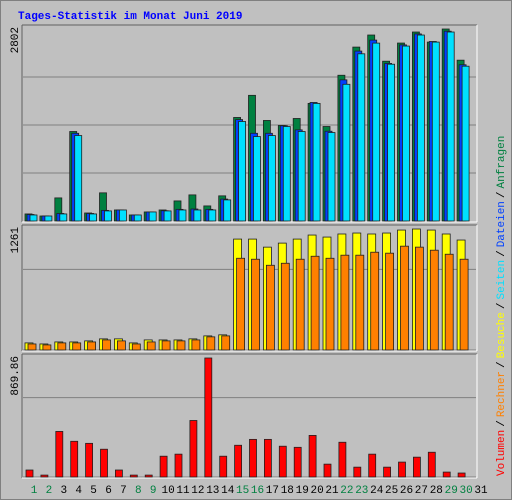 The height and width of the screenshot is (500, 512). I want to click on x-tick-label: 26, so click(406, 491).